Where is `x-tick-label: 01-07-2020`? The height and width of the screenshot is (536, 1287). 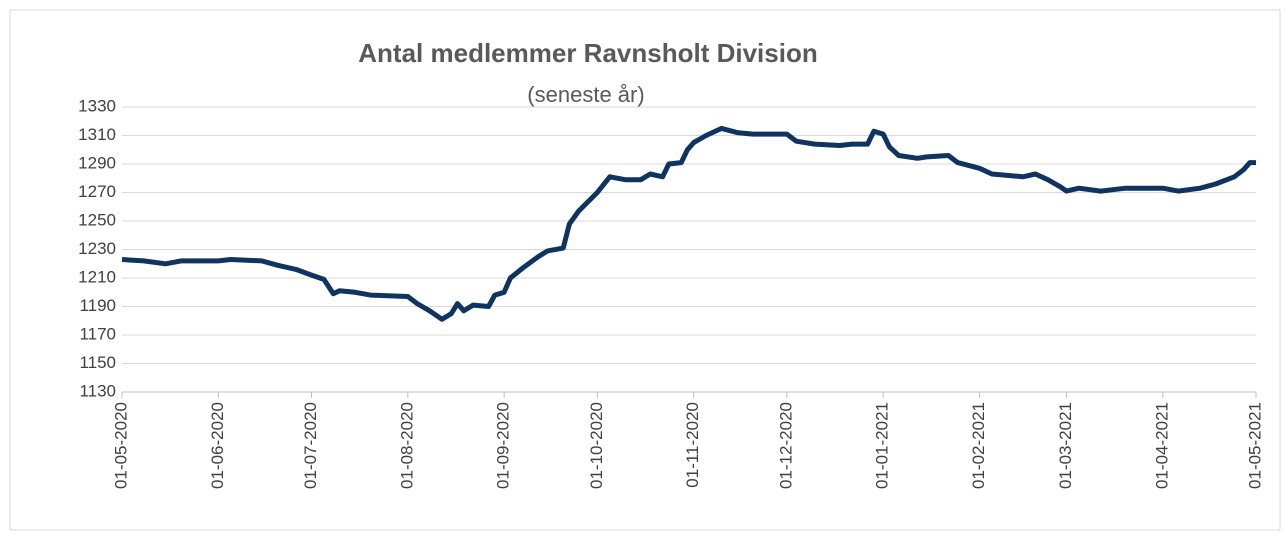 x-tick-label: 01-07-2020 is located at coordinates (310, 445).